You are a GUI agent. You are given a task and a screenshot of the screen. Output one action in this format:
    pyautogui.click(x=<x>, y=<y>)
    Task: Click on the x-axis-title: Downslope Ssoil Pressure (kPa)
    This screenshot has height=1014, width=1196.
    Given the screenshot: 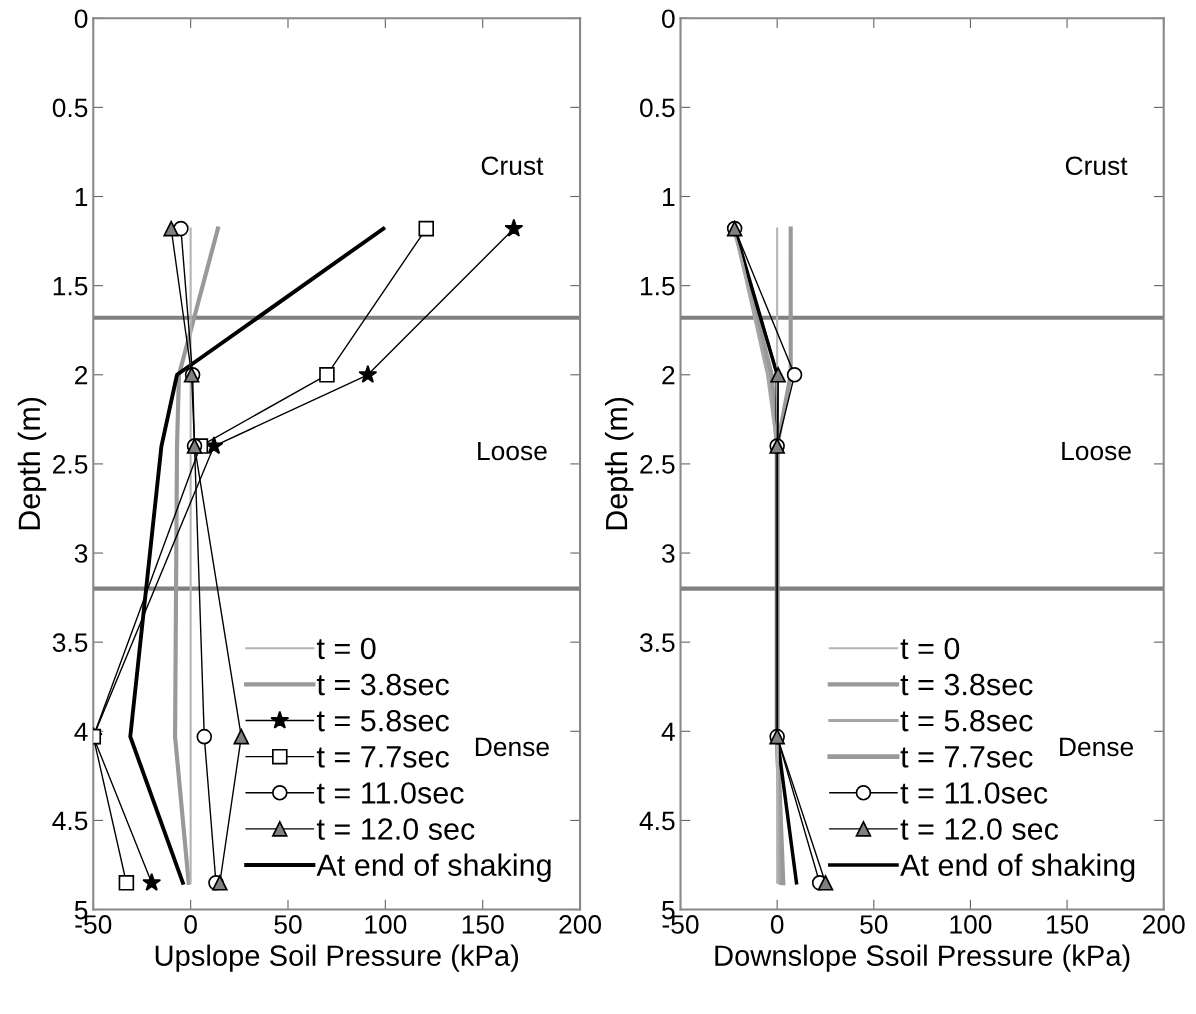 What is the action you would take?
    pyautogui.click(x=922, y=958)
    